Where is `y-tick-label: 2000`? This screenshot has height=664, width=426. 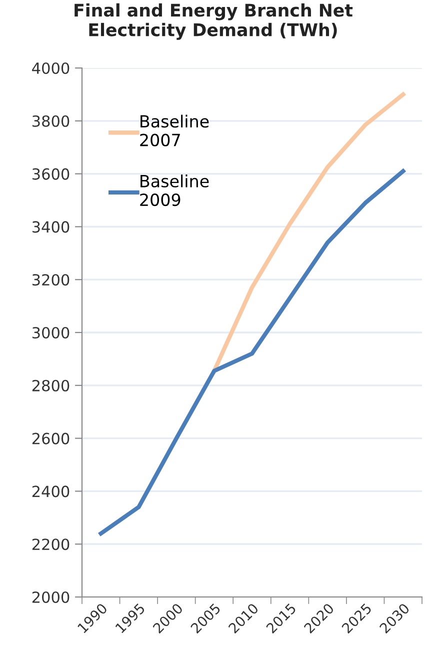 y-tick-label: 2000 is located at coordinates (51, 597).